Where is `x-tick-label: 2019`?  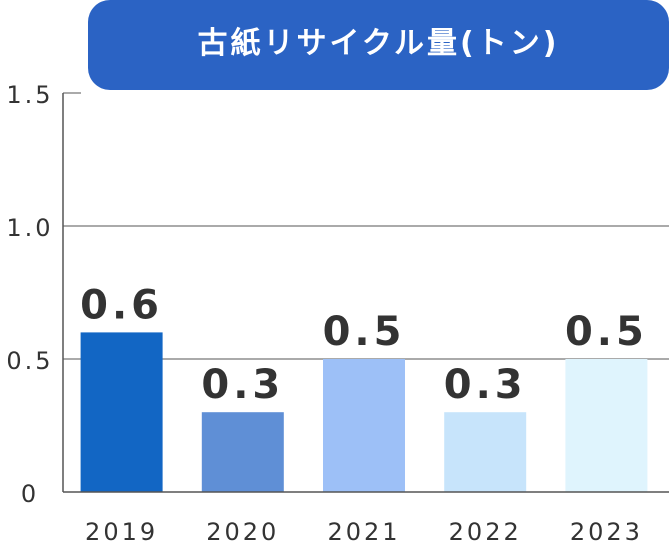 x-tick-label: 2019 is located at coordinates (121, 532).